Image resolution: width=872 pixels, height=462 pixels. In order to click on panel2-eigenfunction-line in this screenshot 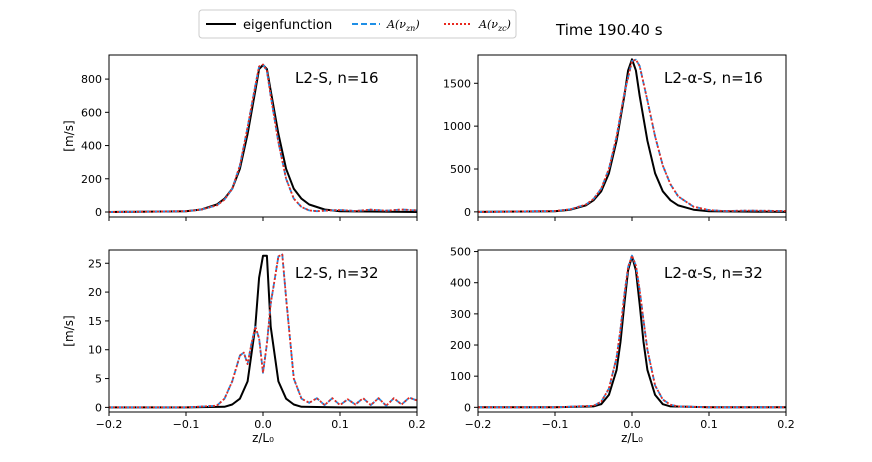, I will do `click(263, 331)`.